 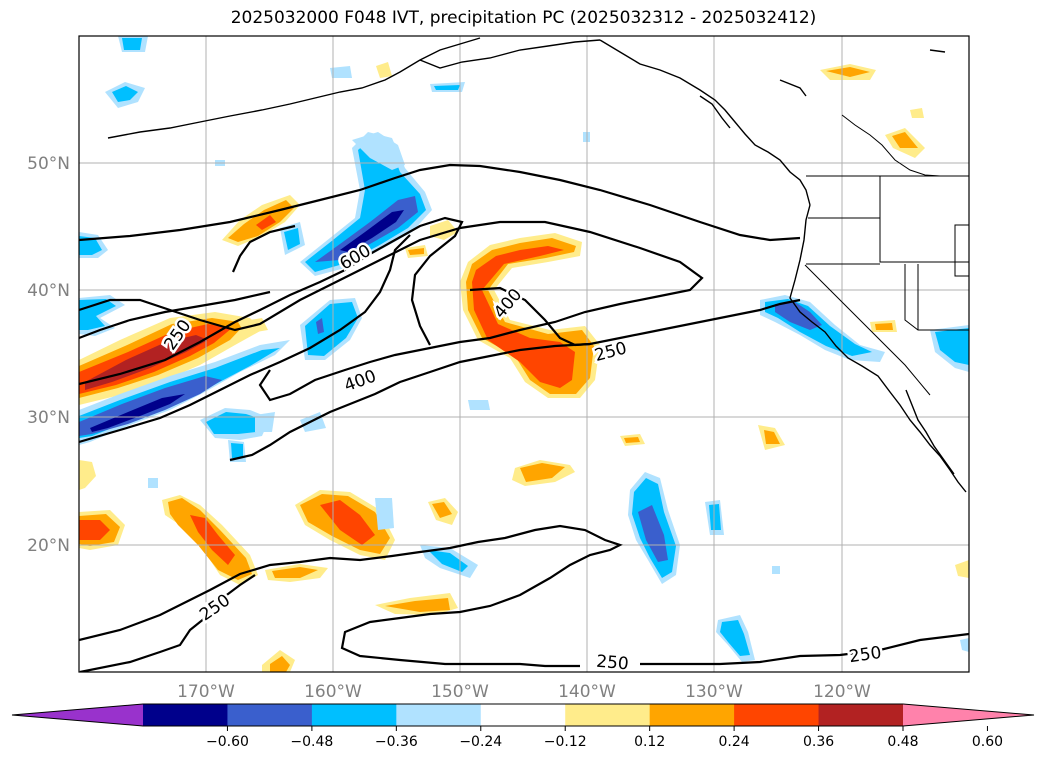 I want to click on colorbar-tick-label: −0.24, so click(x=480, y=742).